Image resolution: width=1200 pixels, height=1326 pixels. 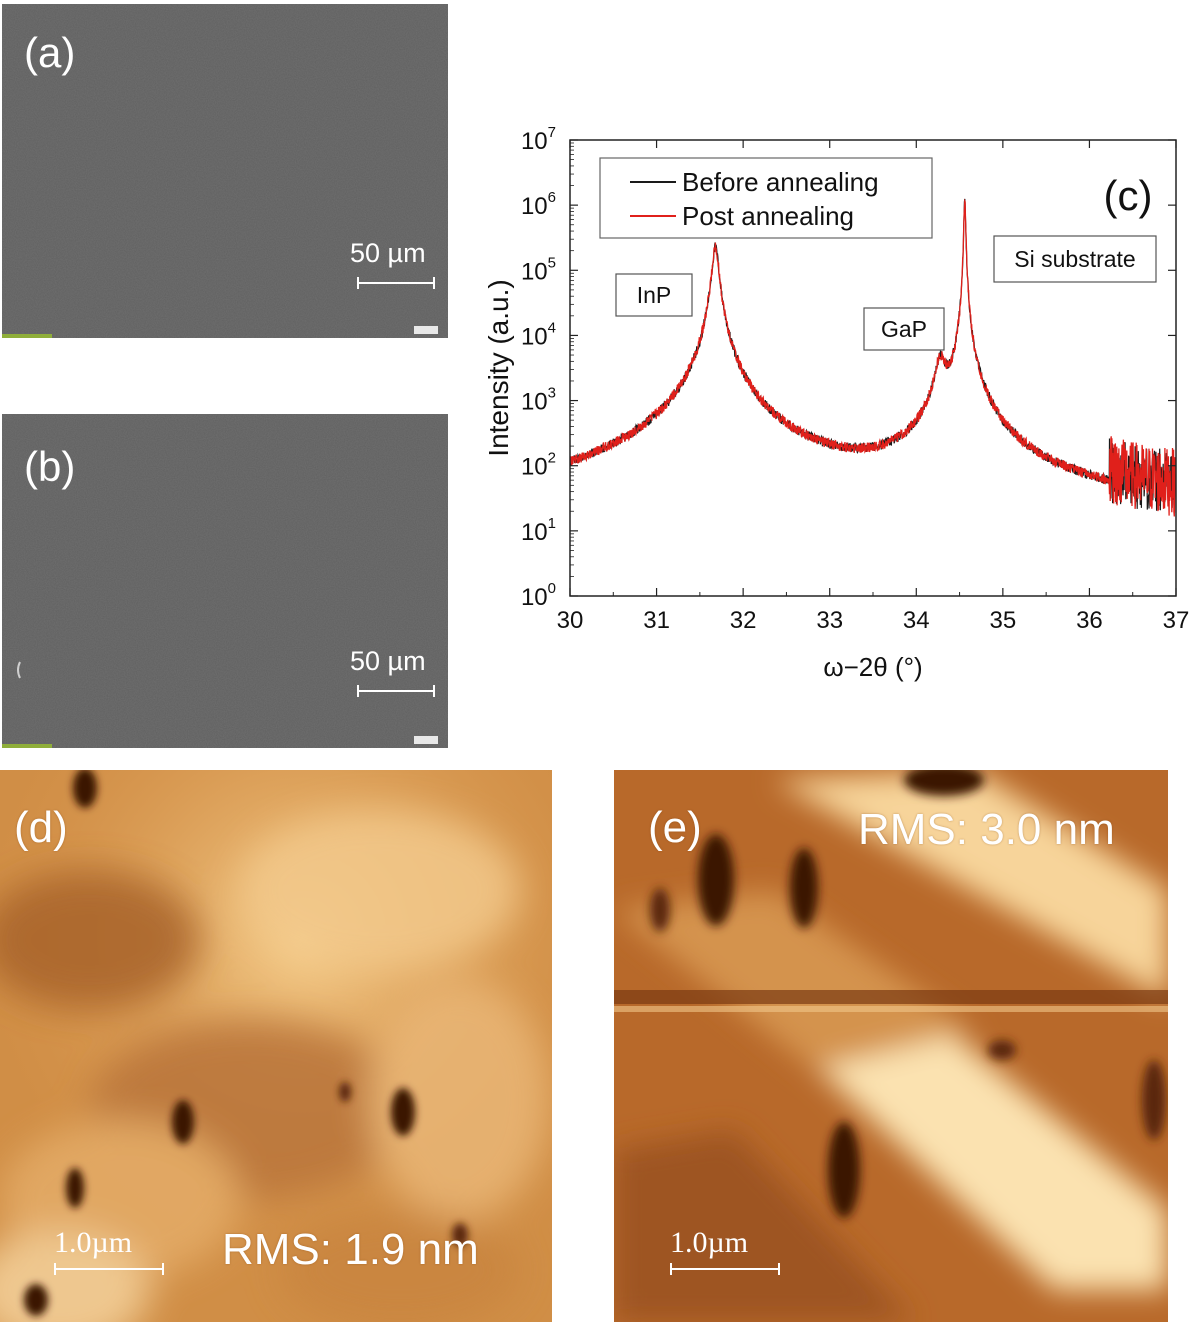 I want to click on y-axis-label: Intensity (a.u.), so click(x=498, y=367).